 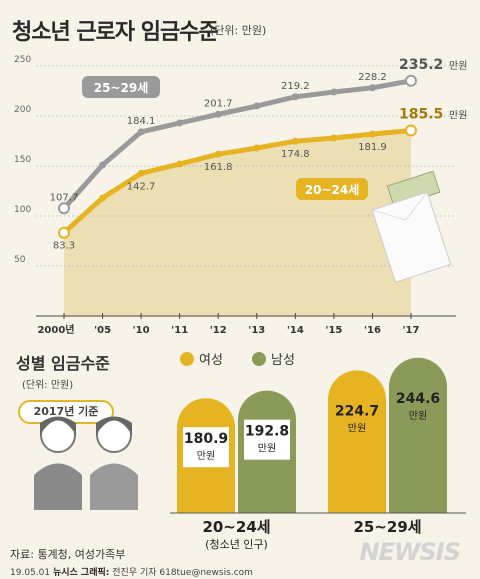 I want to click on x-tick-label: '11, so click(x=179, y=330).